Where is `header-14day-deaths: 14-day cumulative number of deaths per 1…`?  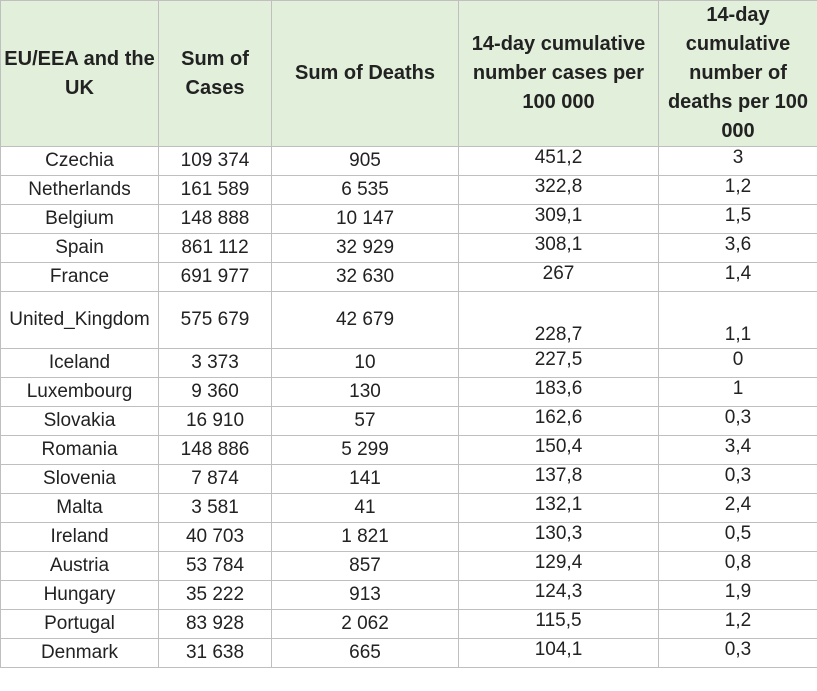 header-14day-deaths: 14-day cumulative number of deaths per 1… is located at coordinates (737, 73).